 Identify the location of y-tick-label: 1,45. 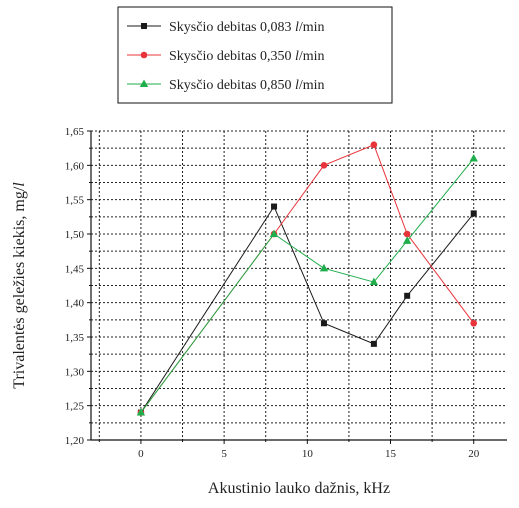
(75, 269).